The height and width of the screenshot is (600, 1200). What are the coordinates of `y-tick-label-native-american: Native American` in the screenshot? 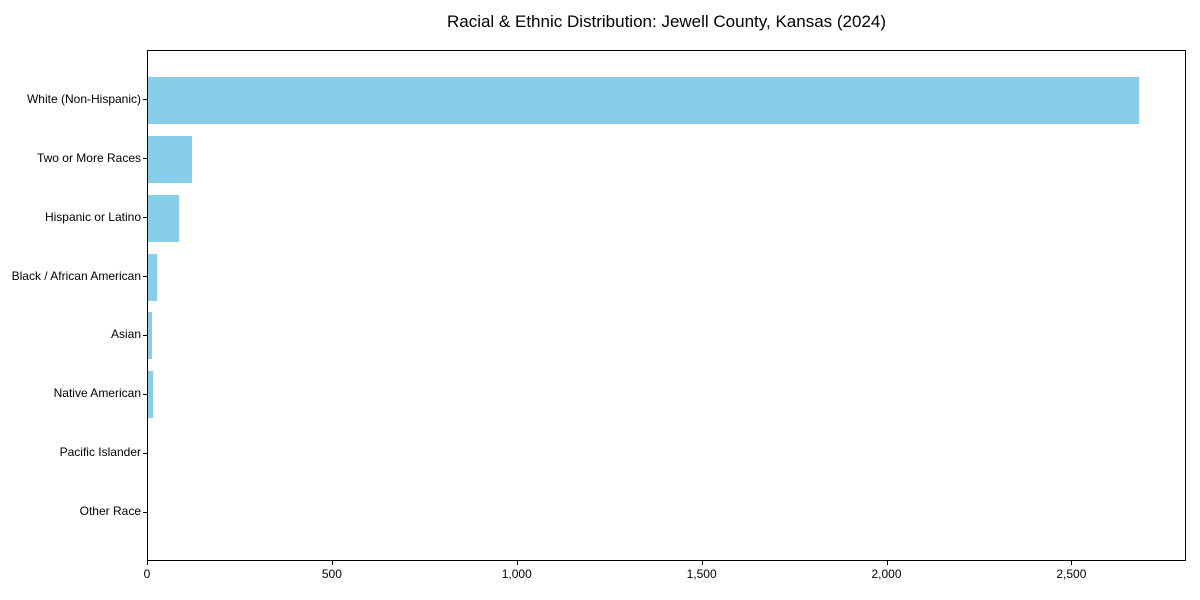 It's located at (97, 393).